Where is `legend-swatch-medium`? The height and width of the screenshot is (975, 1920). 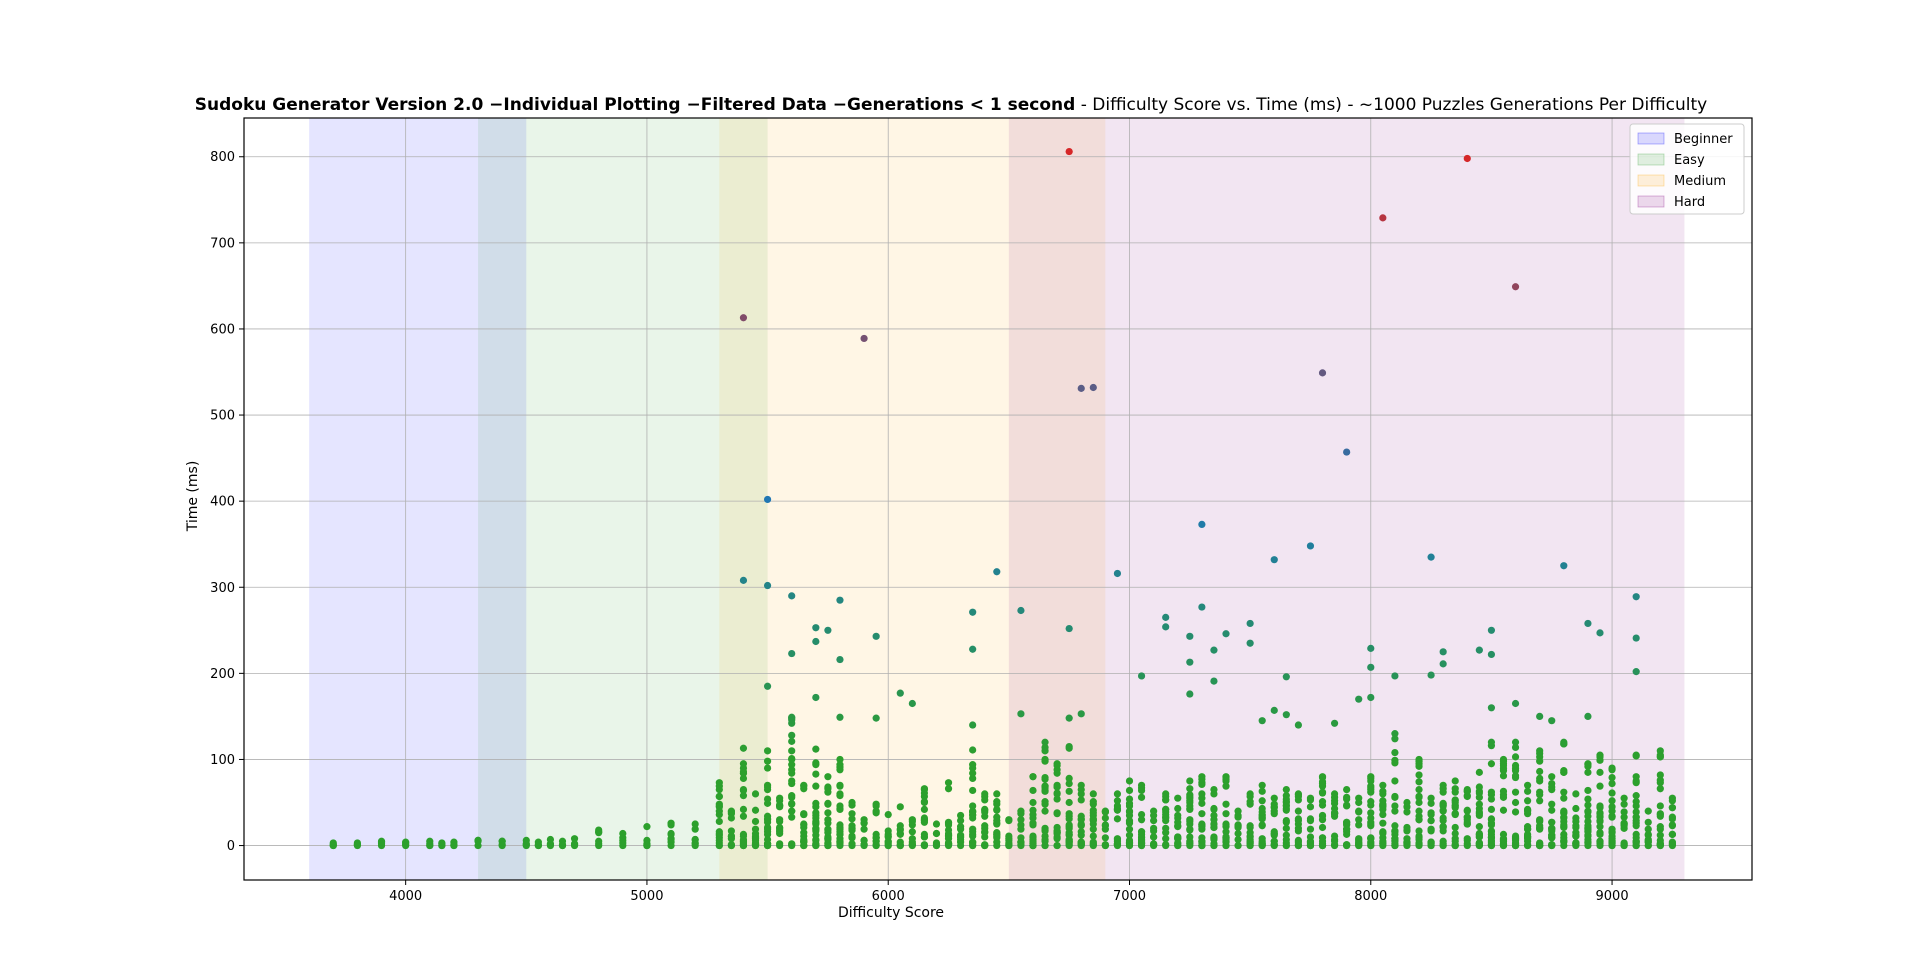
legend-swatch-medium is located at coordinates (1651, 180).